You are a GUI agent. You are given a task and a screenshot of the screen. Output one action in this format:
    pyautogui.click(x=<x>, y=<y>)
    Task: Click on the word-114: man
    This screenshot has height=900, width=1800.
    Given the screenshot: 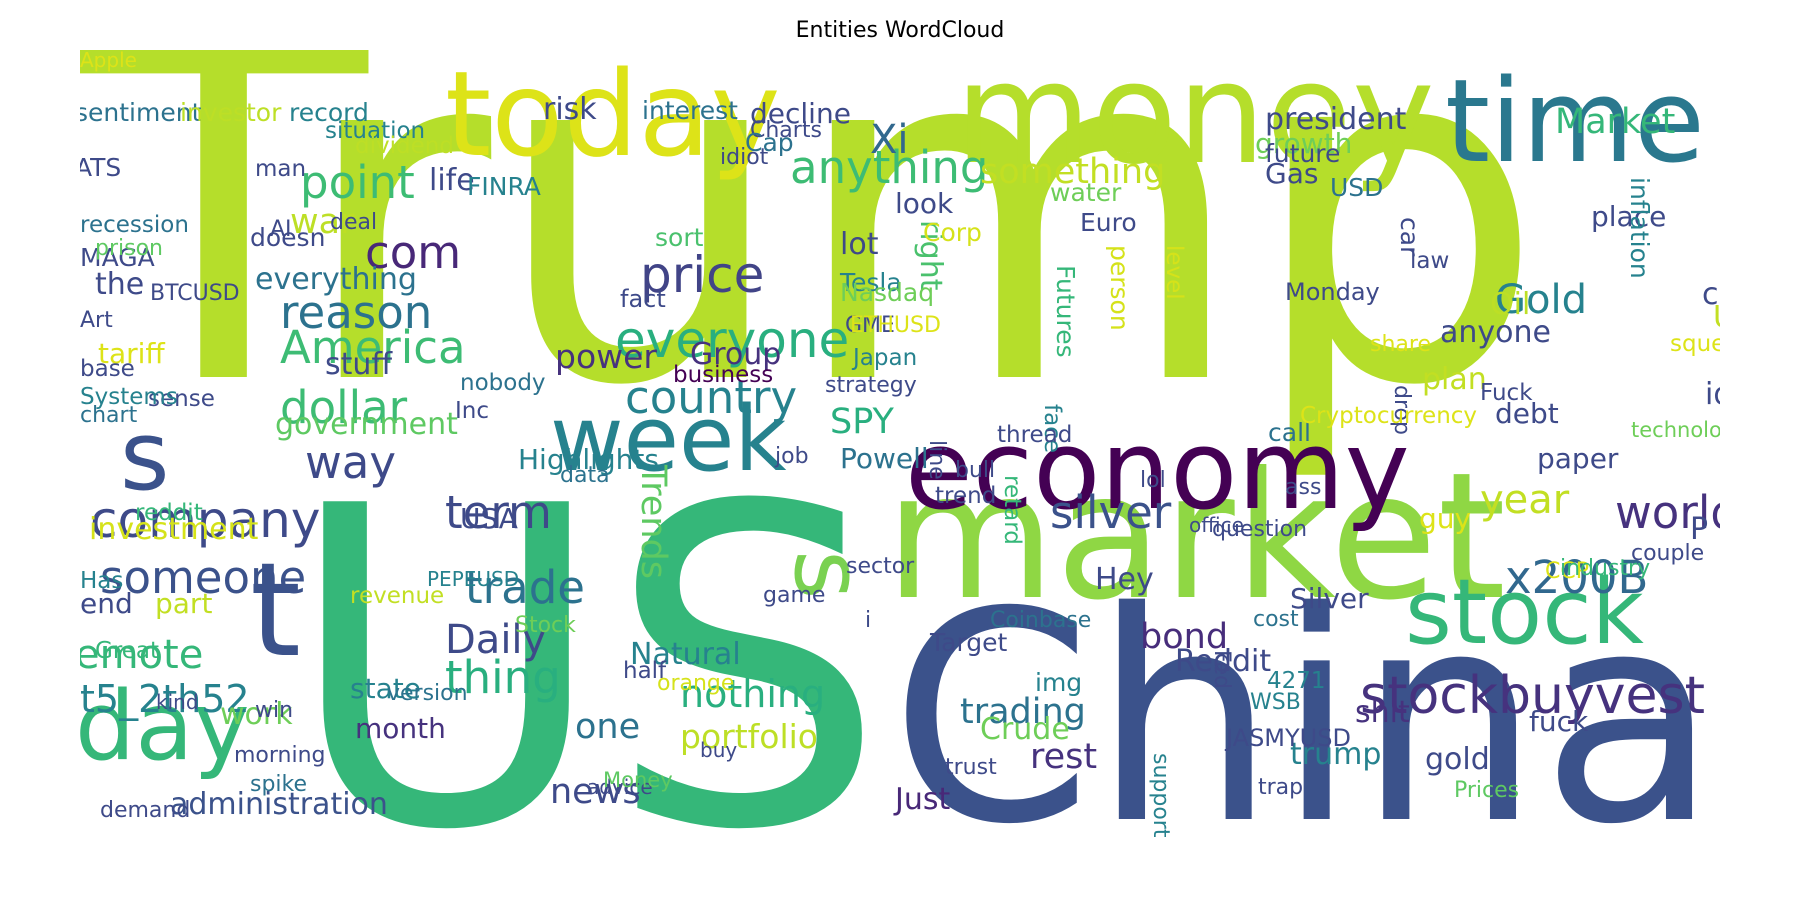 What is the action you would take?
    pyautogui.click(x=281, y=169)
    